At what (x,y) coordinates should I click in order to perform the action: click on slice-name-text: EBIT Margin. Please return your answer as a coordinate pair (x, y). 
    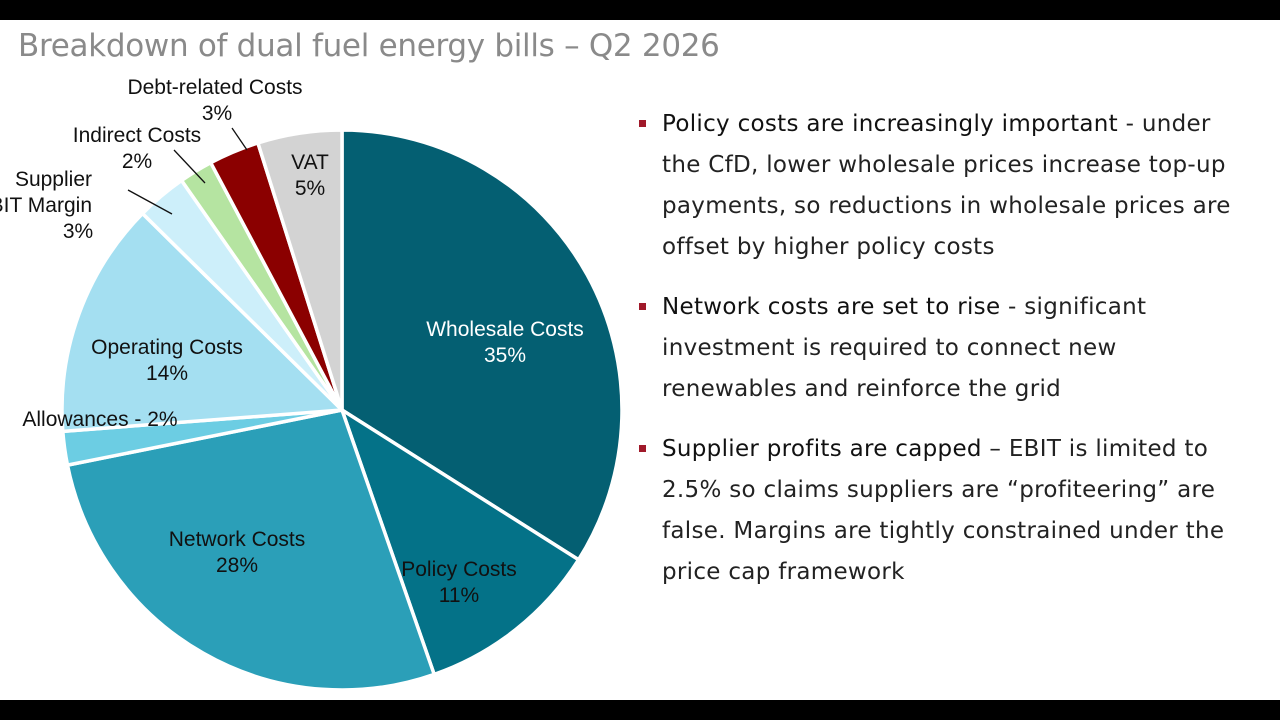
    Looking at the image, I should click on (46, 205).